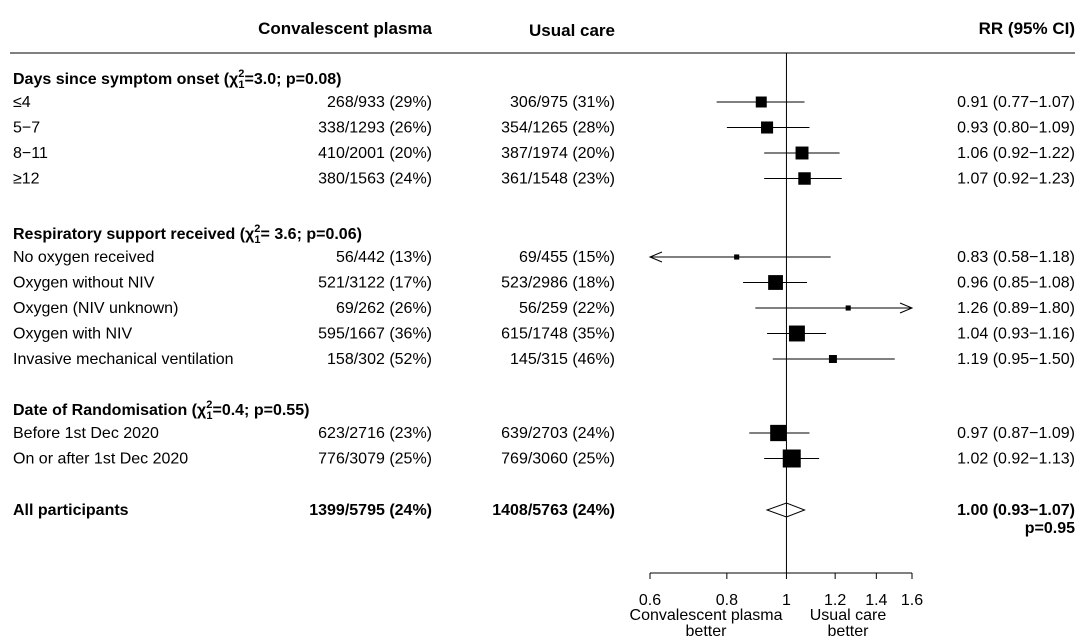 Image resolution: width=1080 pixels, height=640 pixels. What do you see at coordinates (83, 257) in the screenshot?
I see `row-label: No oxygen received` at bounding box center [83, 257].